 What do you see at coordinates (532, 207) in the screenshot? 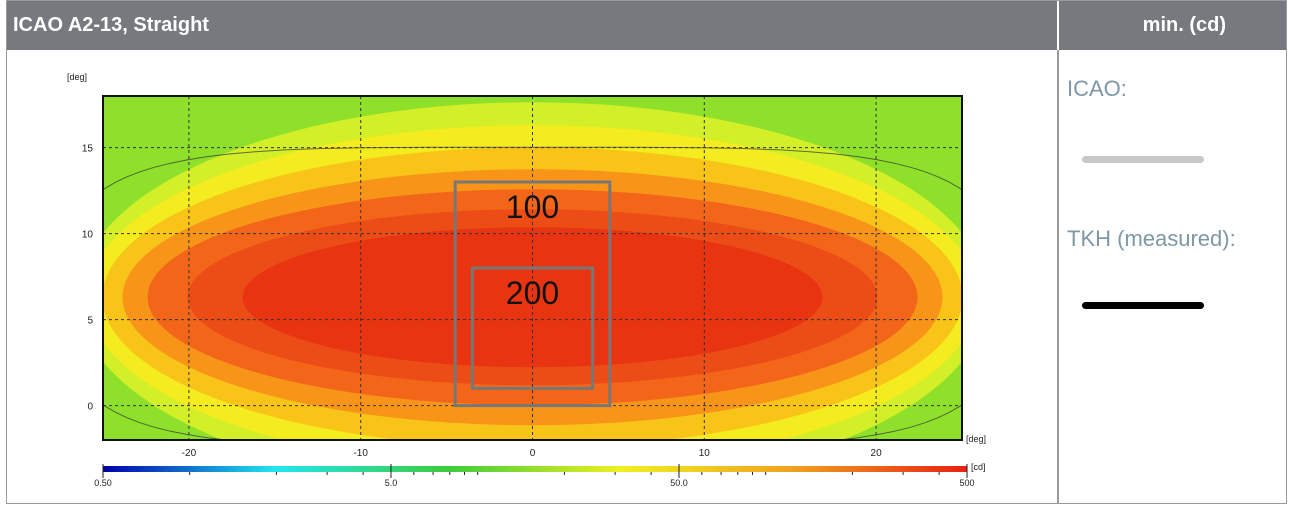
I see `icao-region-label: 100` at bounding box center [532, 207].